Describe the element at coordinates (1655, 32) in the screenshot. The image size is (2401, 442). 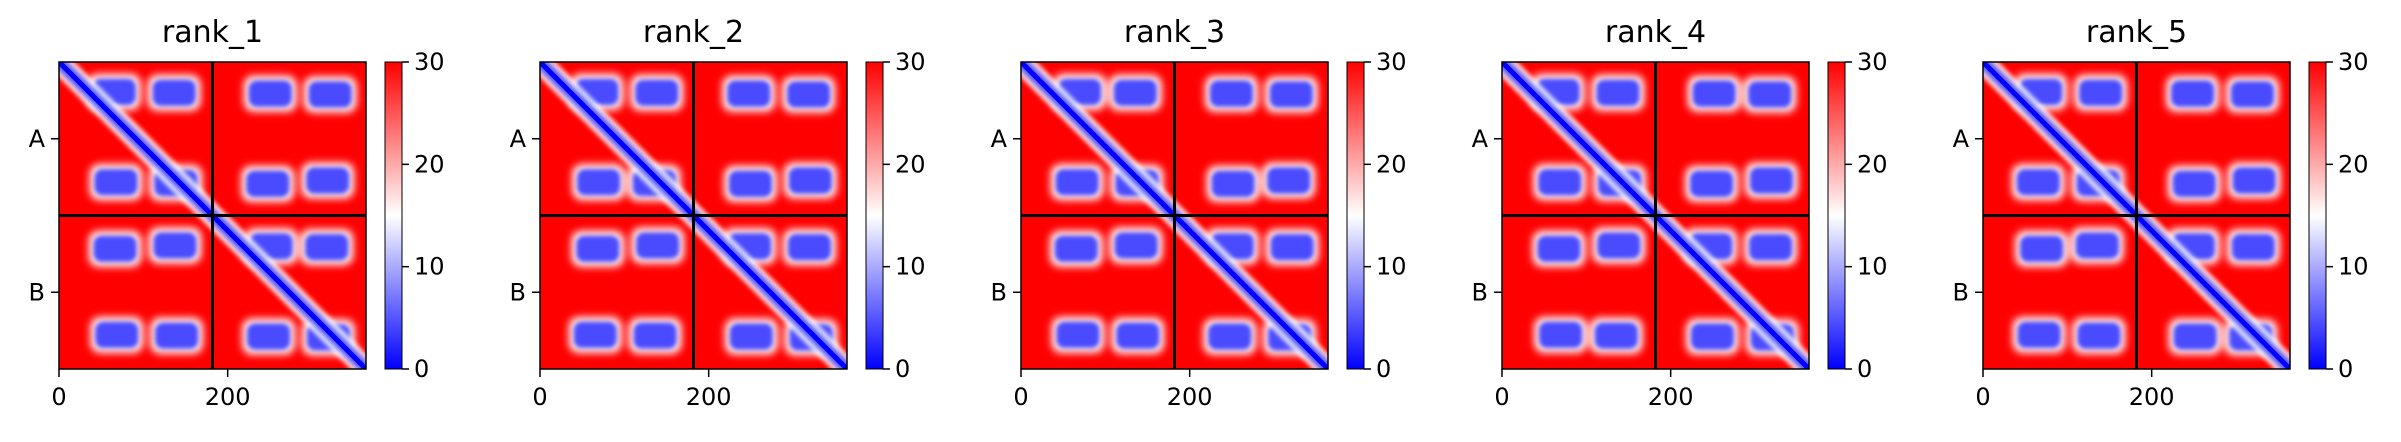
I see `panel-title: rank_4` at that location.